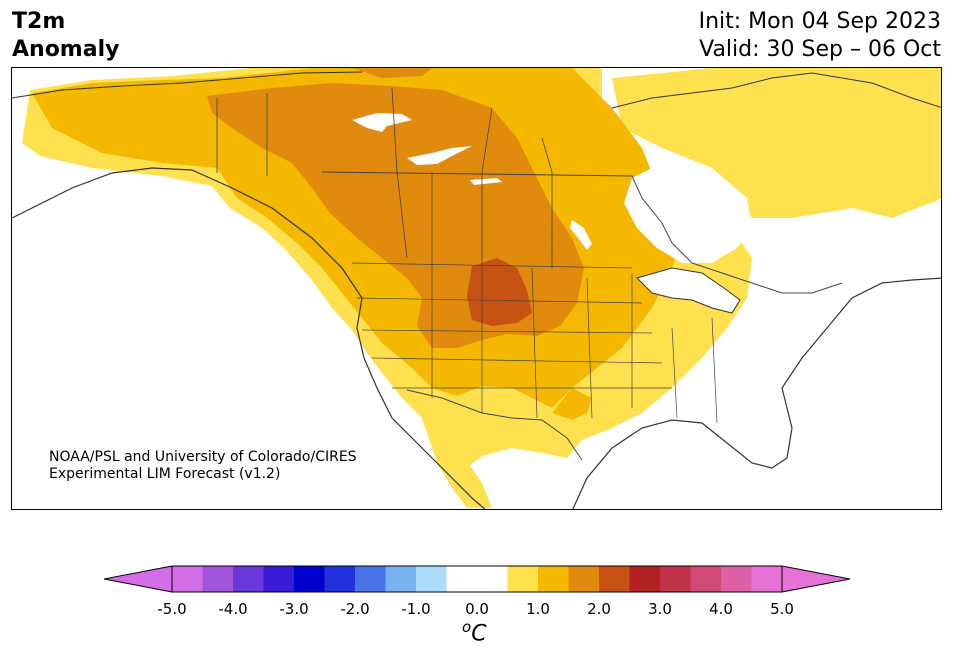 Image resolution: width=953 pixels, height=659 pixels. I want to click on border-us-canada, so click(582, 232).